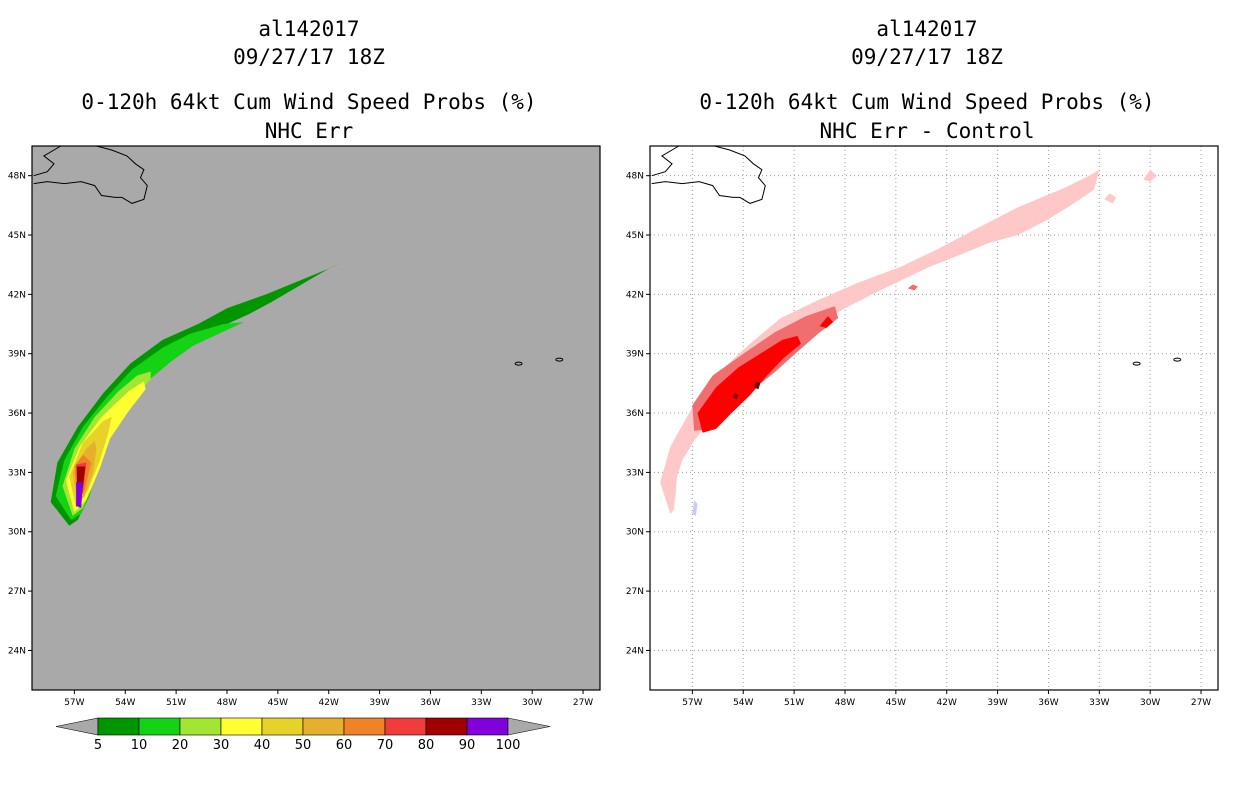 This screenshot has height=800, width=1236. I want to click on contour-90-region, so click(79, 495).